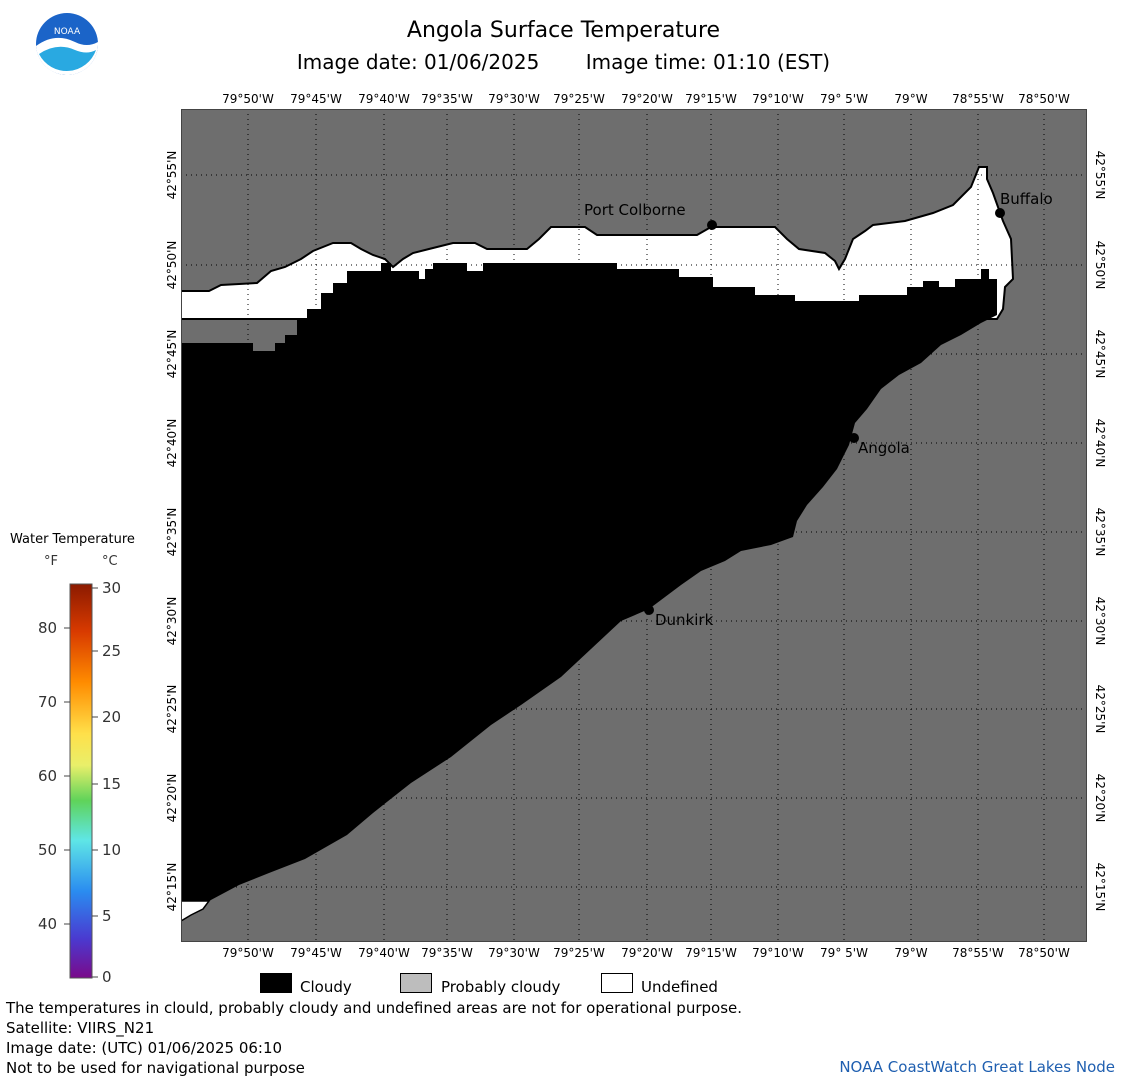 The width and height of the screenshot is (1127, 1084). Describe the element at coordinates (67, 44) in the screenshot. I see `noaa-logo: NOAA` at that location.